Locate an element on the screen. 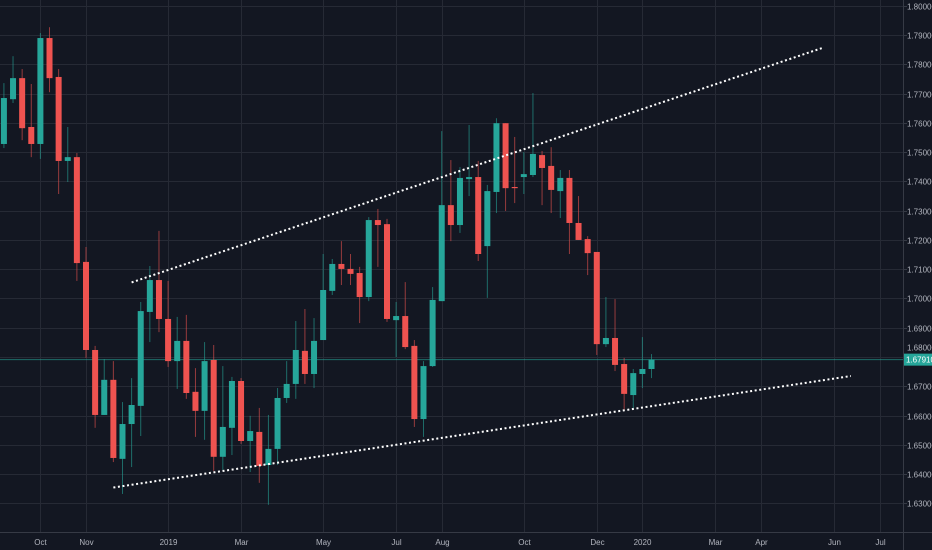 Image resolution: width=932 pixels, height=550 pixels. price-tick-label: 1.73000 is located at coordinates (919, 212).